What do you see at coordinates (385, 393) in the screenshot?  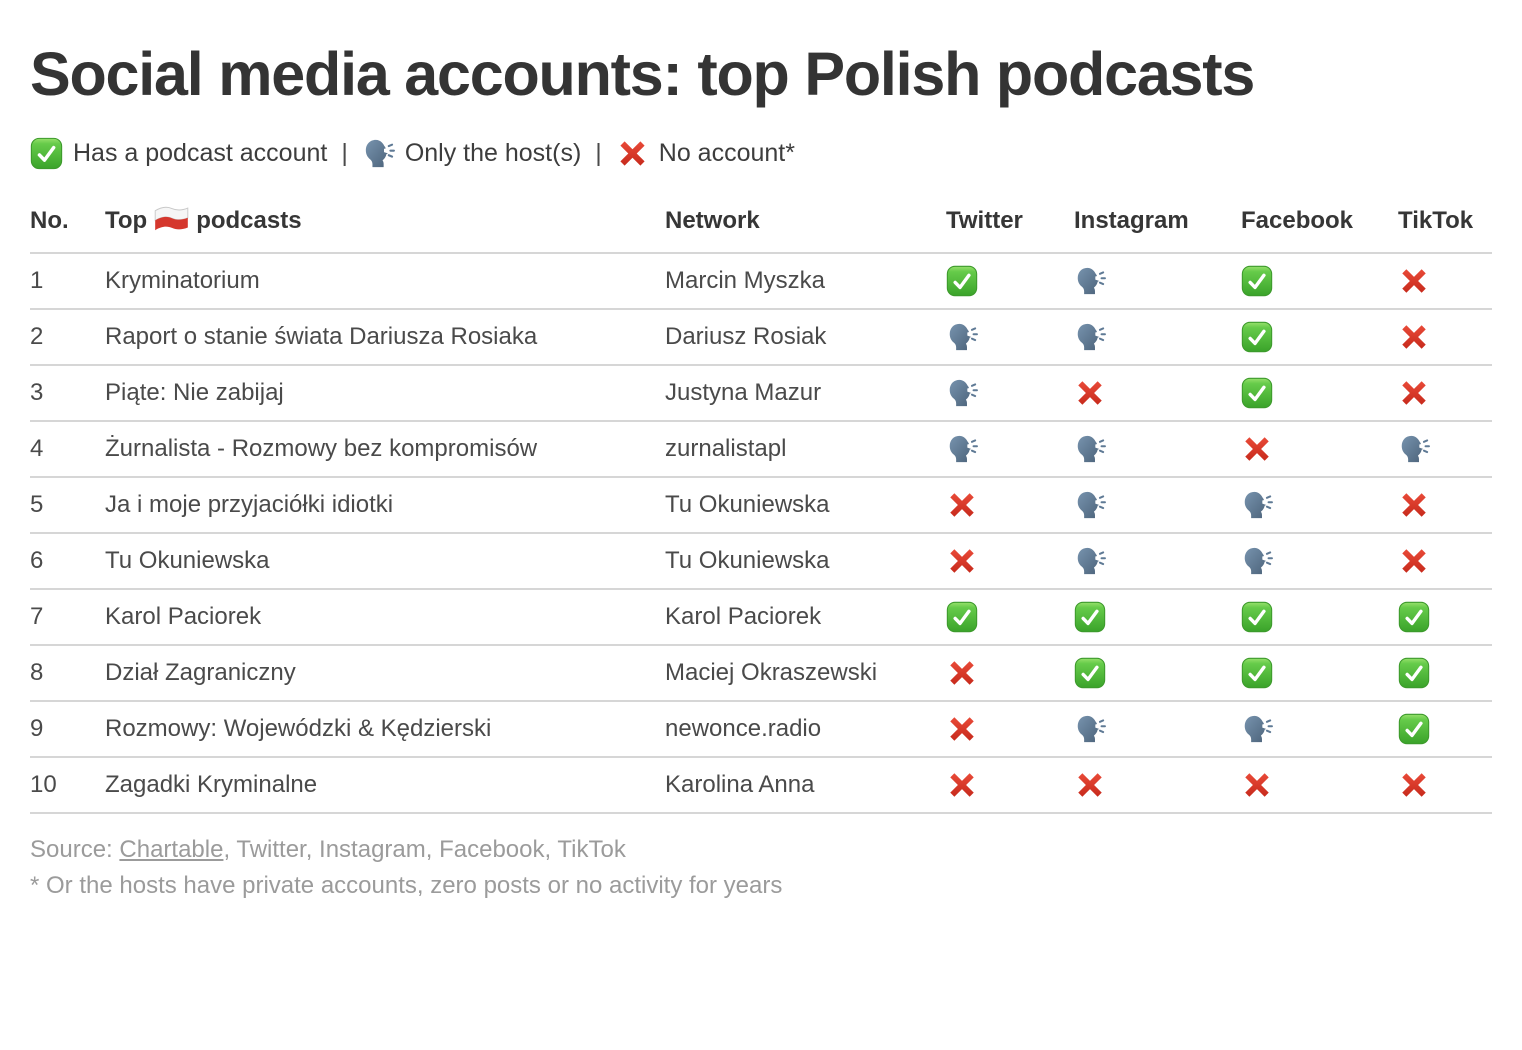 I see `podcast-name: Piąte: Nie zabijaj` at bounding box center [385, 393].